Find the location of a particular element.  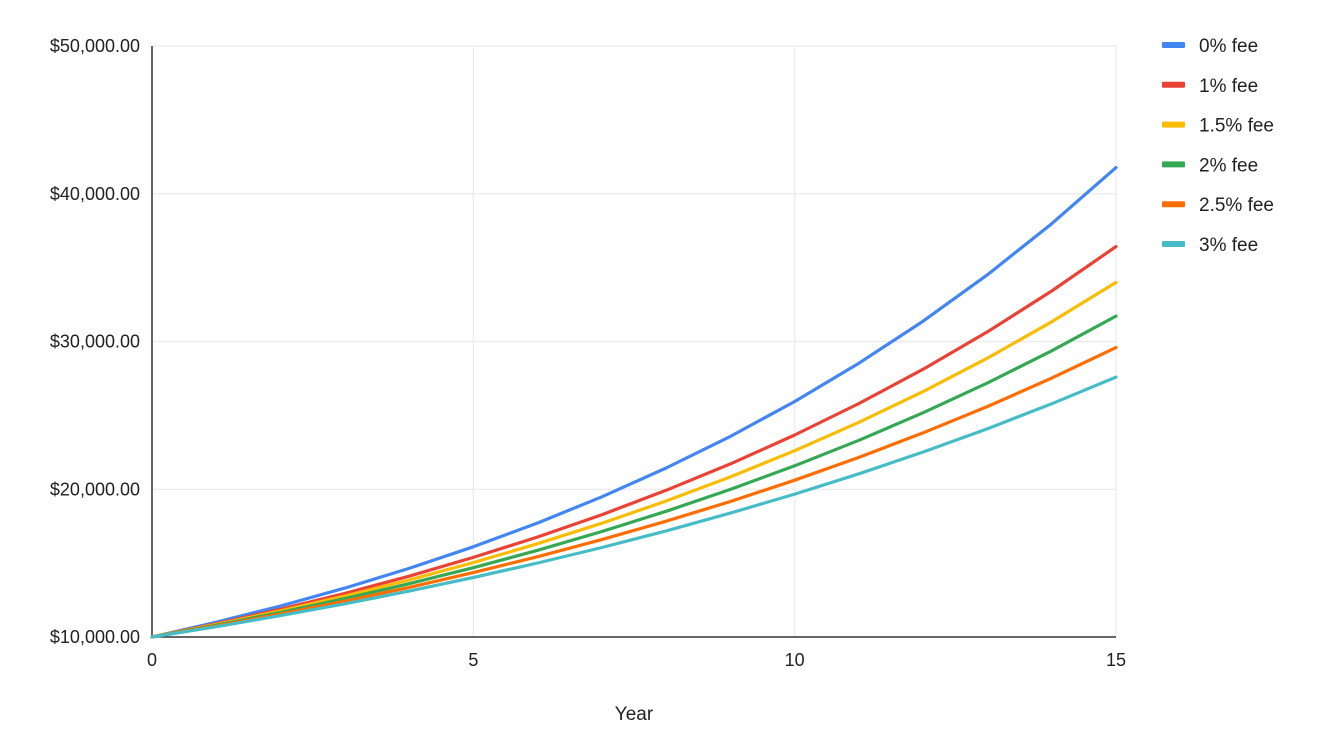

legend-label: 2.5% fee is located at coordinates (1236, 205).